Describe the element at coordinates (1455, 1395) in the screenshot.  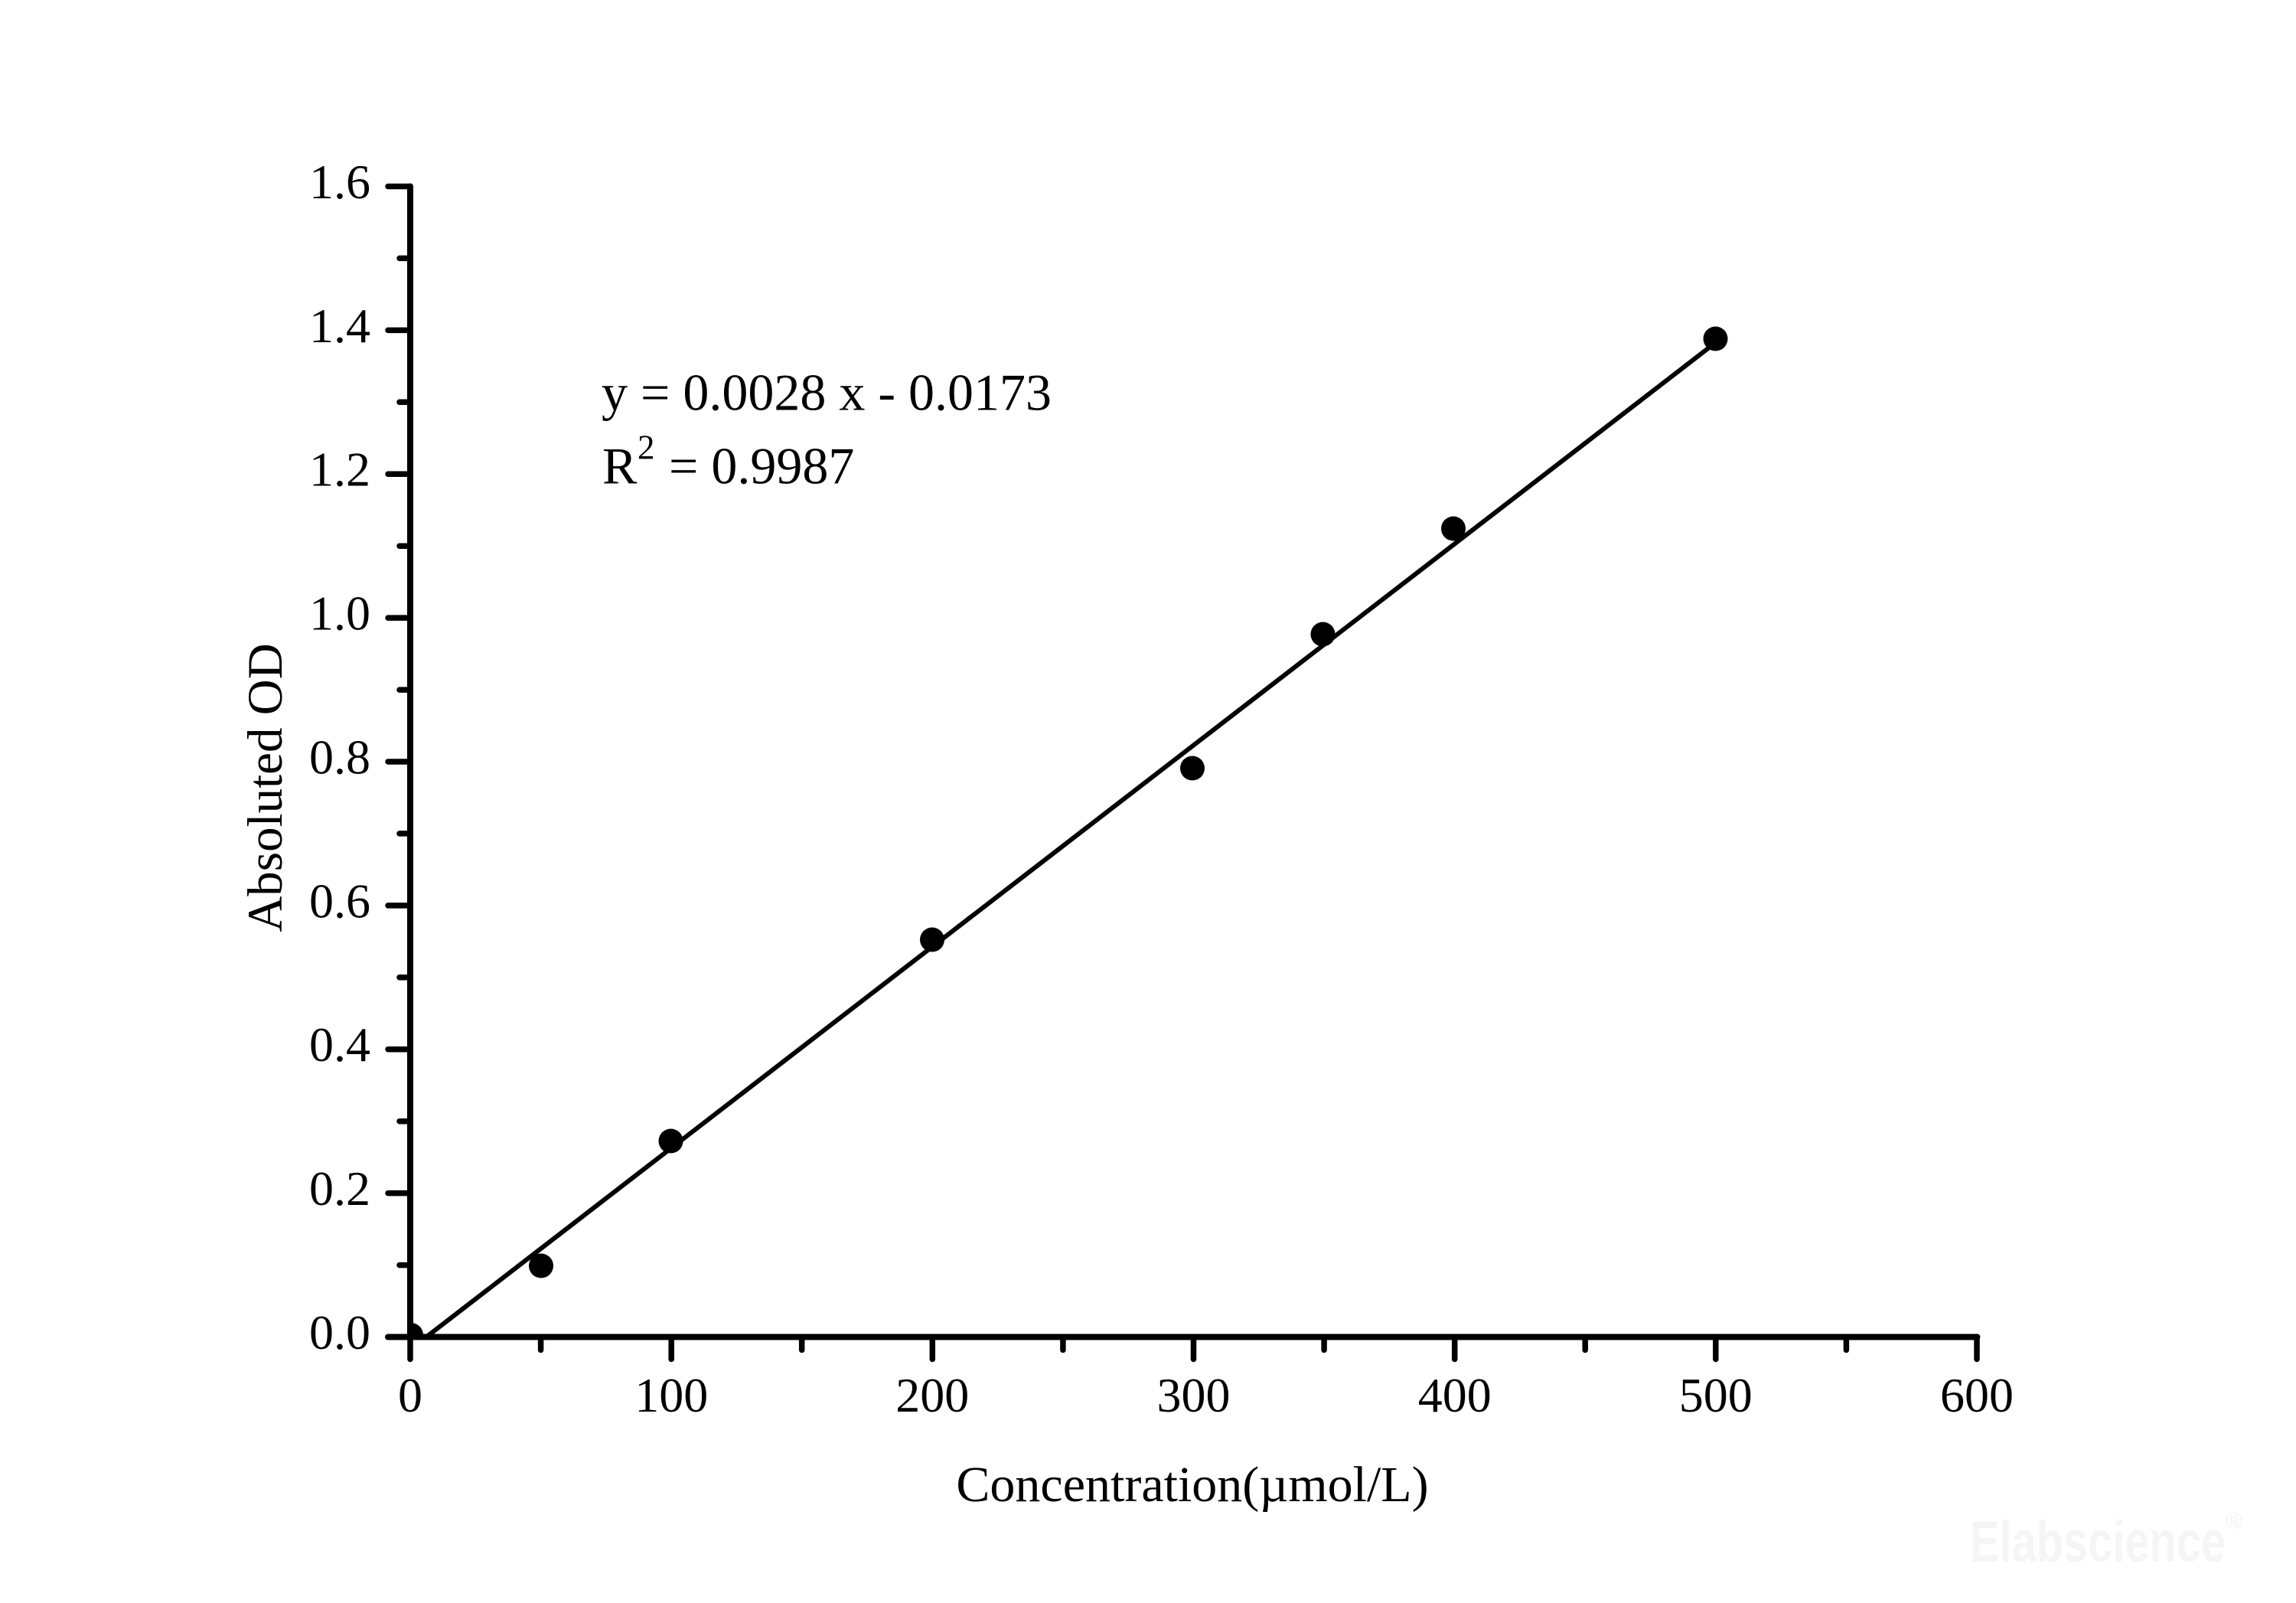
I see `svg-text: 400` at that location.